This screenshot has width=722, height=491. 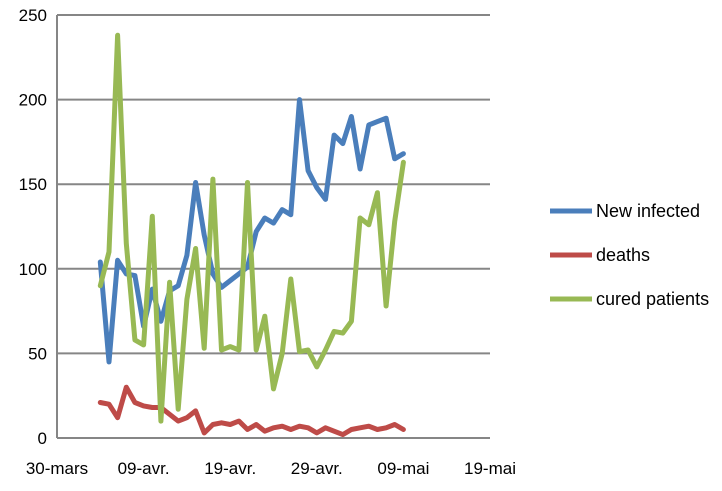 What do you see at coordinates (317, 468) in the screenshot?
I see `x-tick-label: 29-avr.` at bounding box center [317, 468].